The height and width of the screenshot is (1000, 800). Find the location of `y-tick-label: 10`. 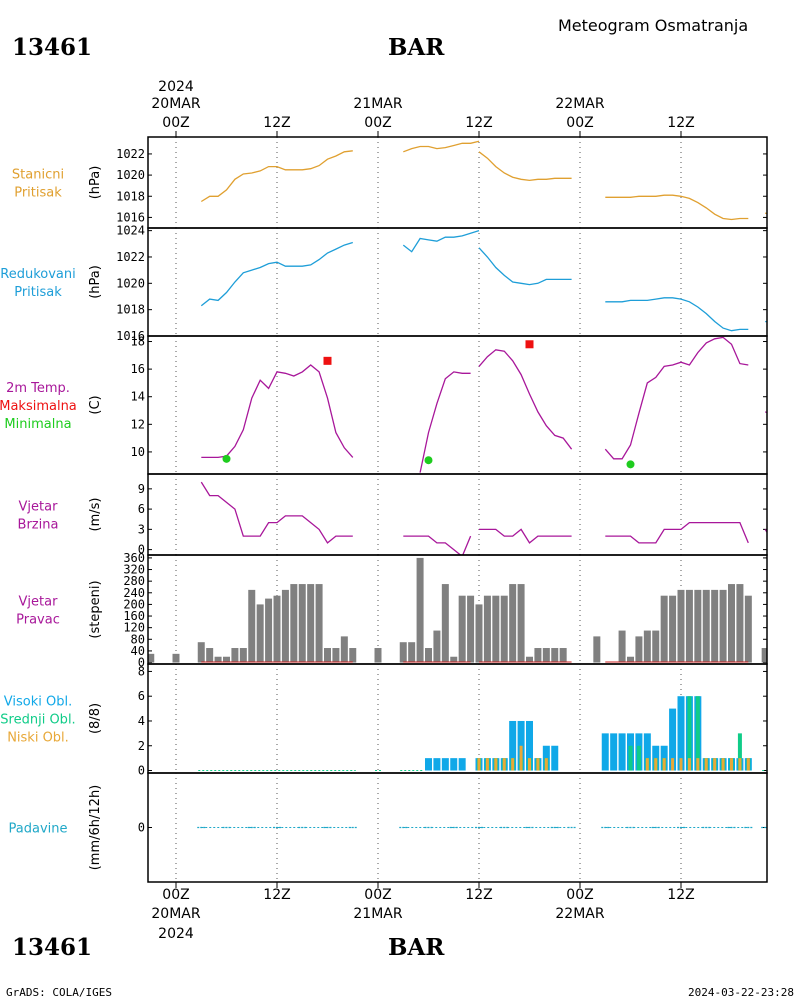

y-tick-label: 10 is located at coordinates (138, 452).